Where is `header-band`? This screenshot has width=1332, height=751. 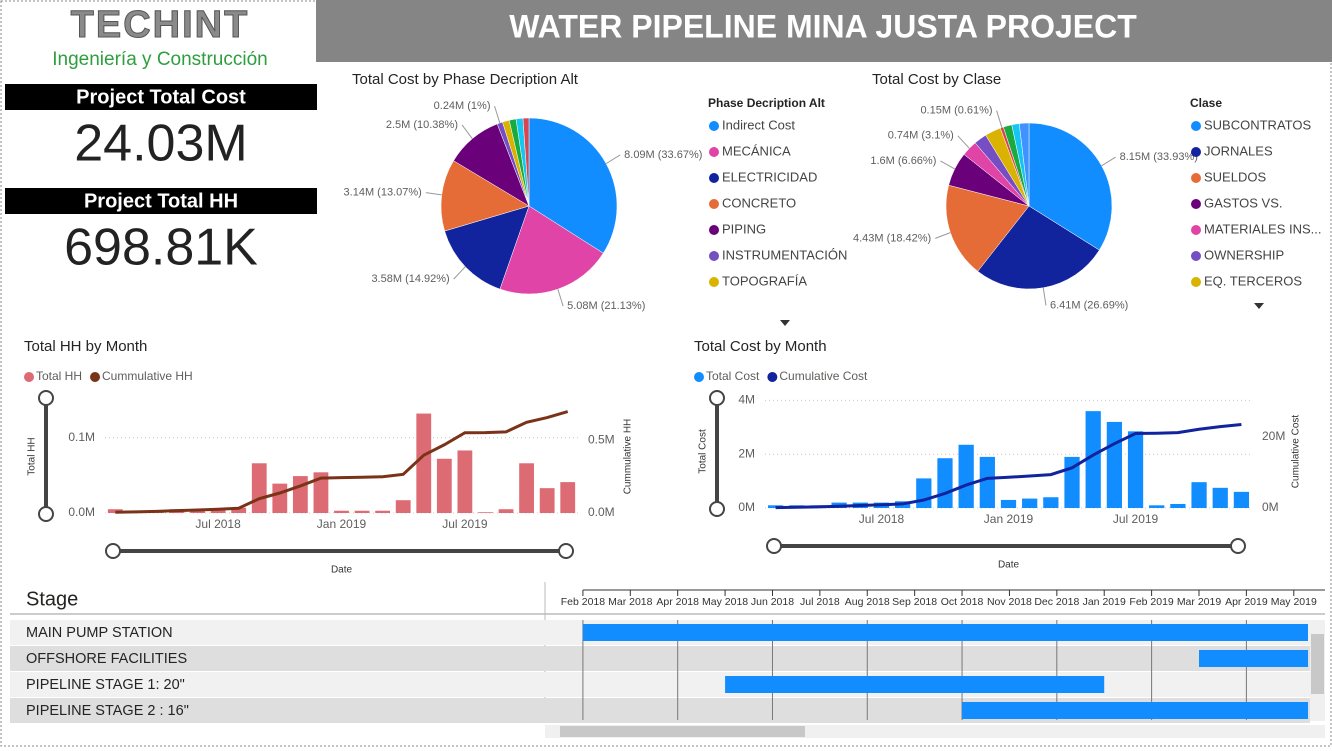 header-band is located at coordinates (824, 31).